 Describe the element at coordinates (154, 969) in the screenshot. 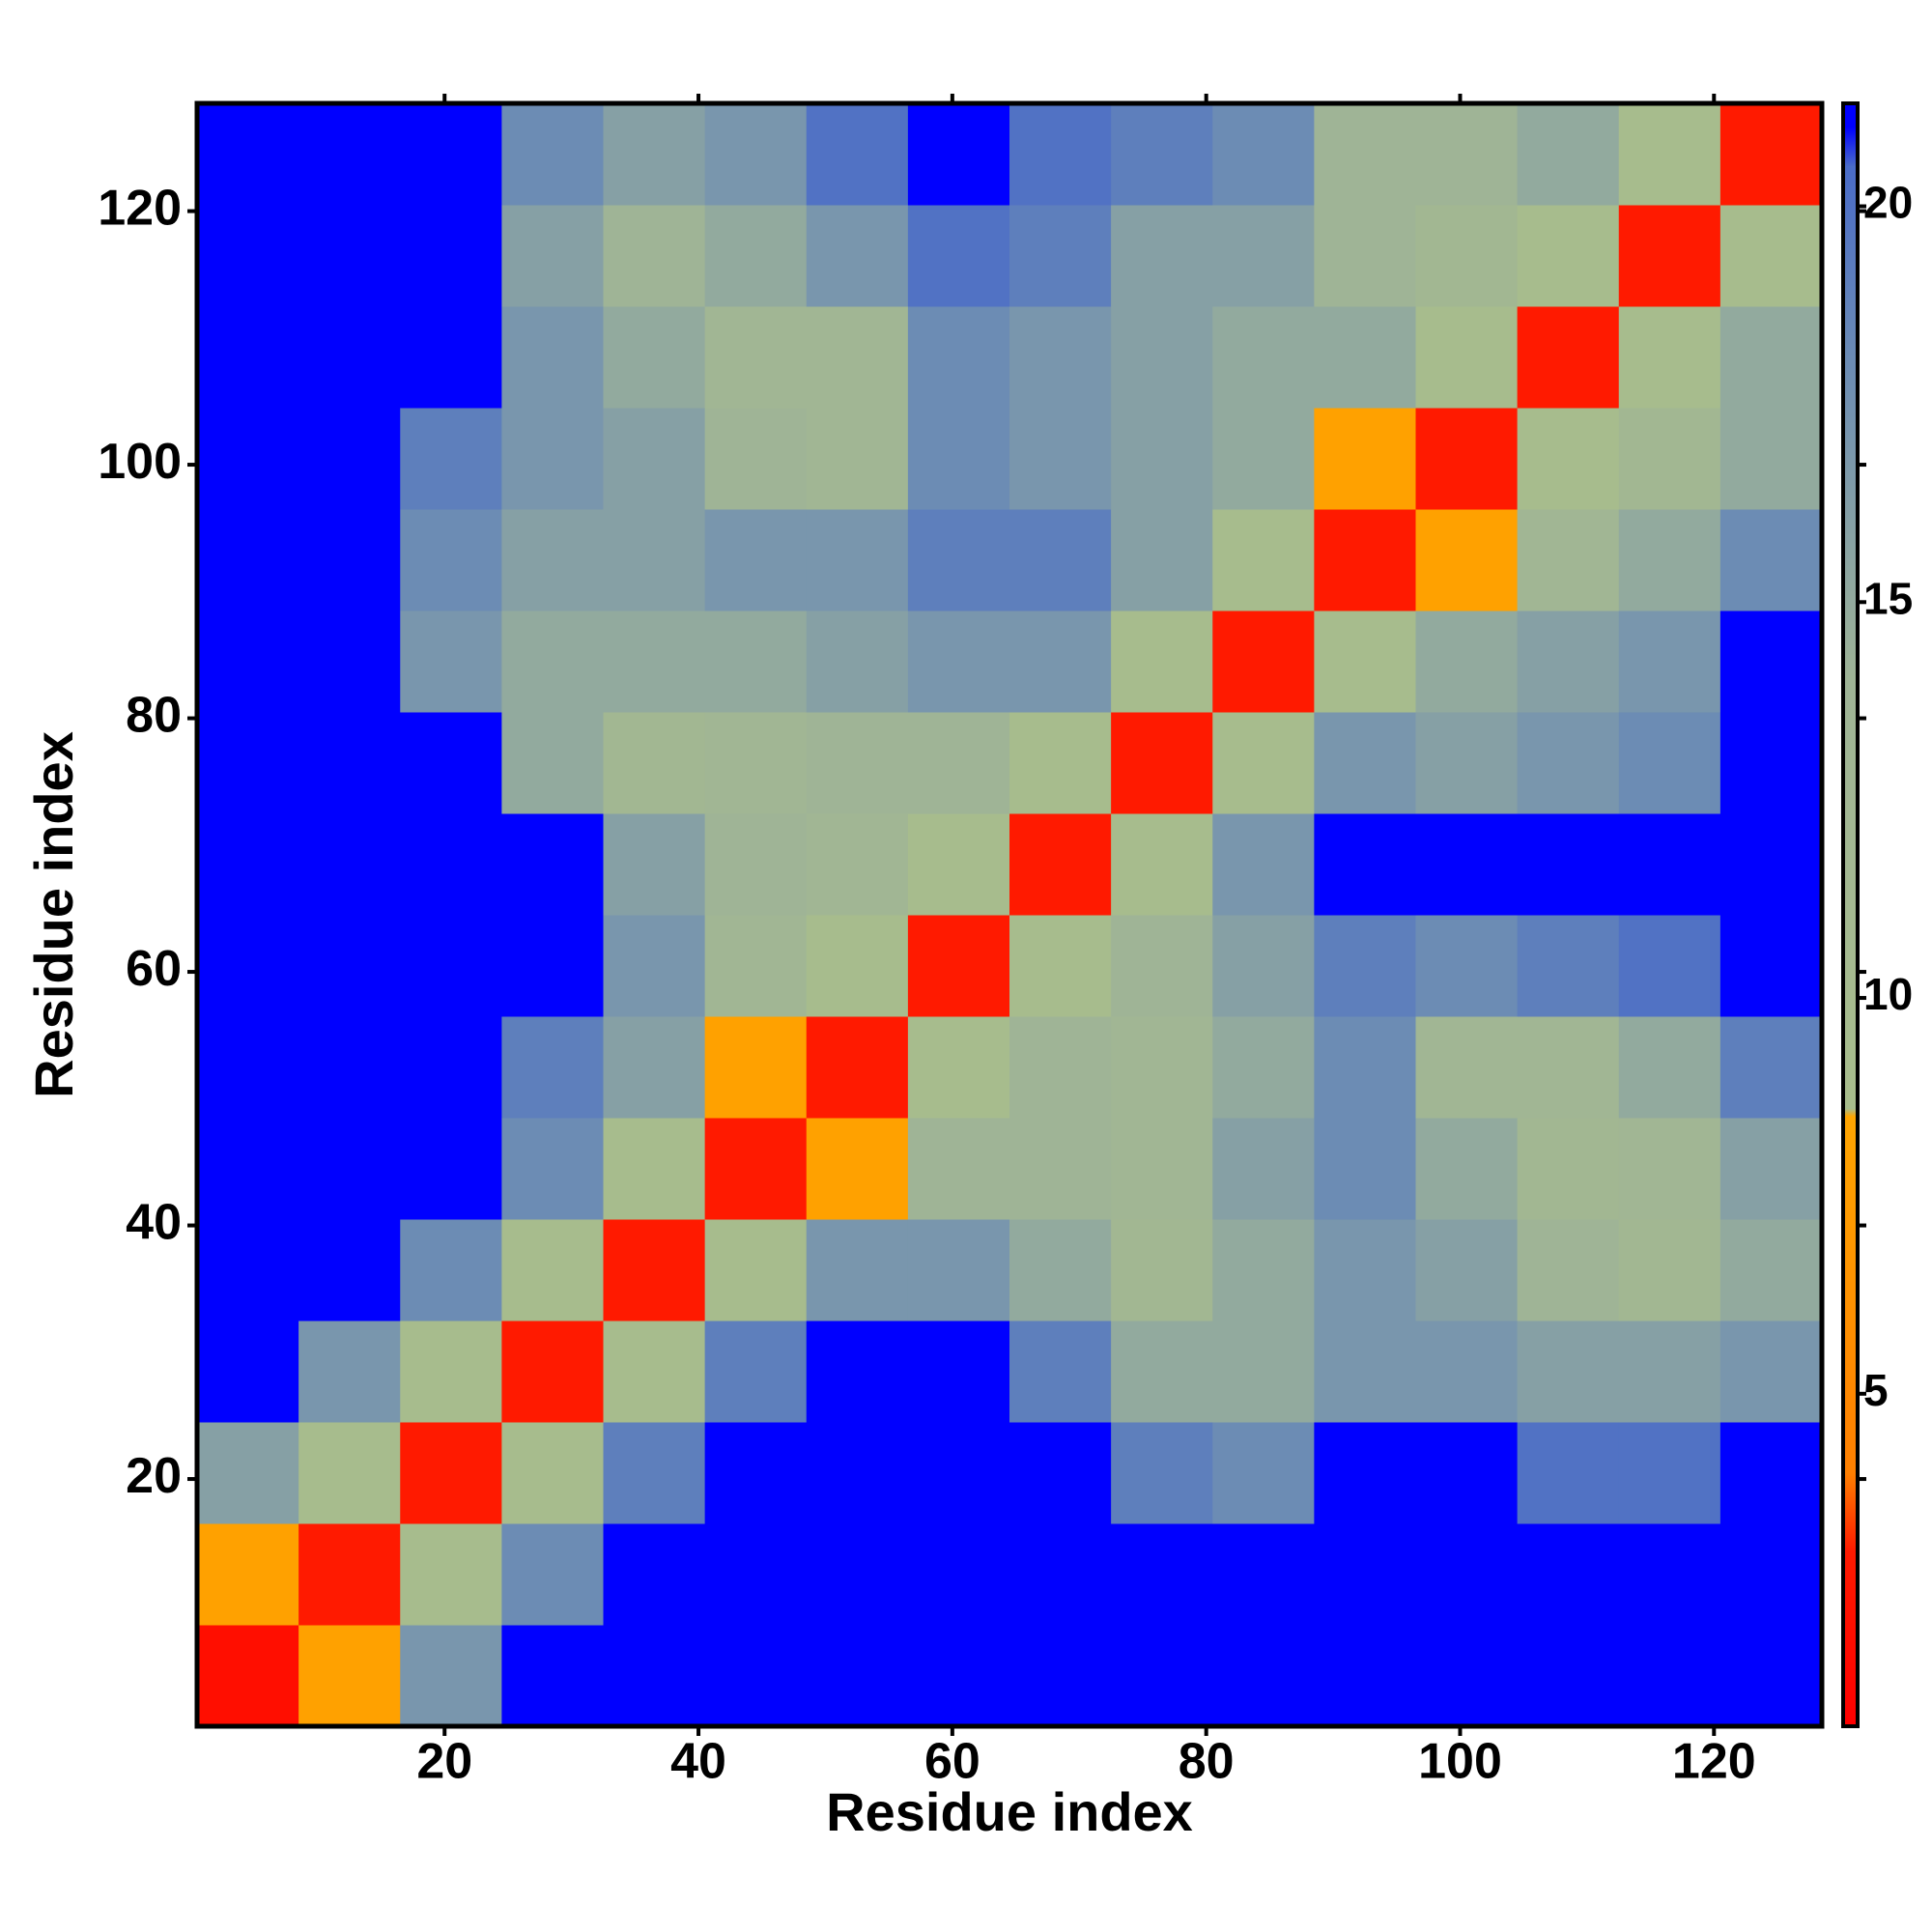

I see `y-tick-label: 60` at that location.